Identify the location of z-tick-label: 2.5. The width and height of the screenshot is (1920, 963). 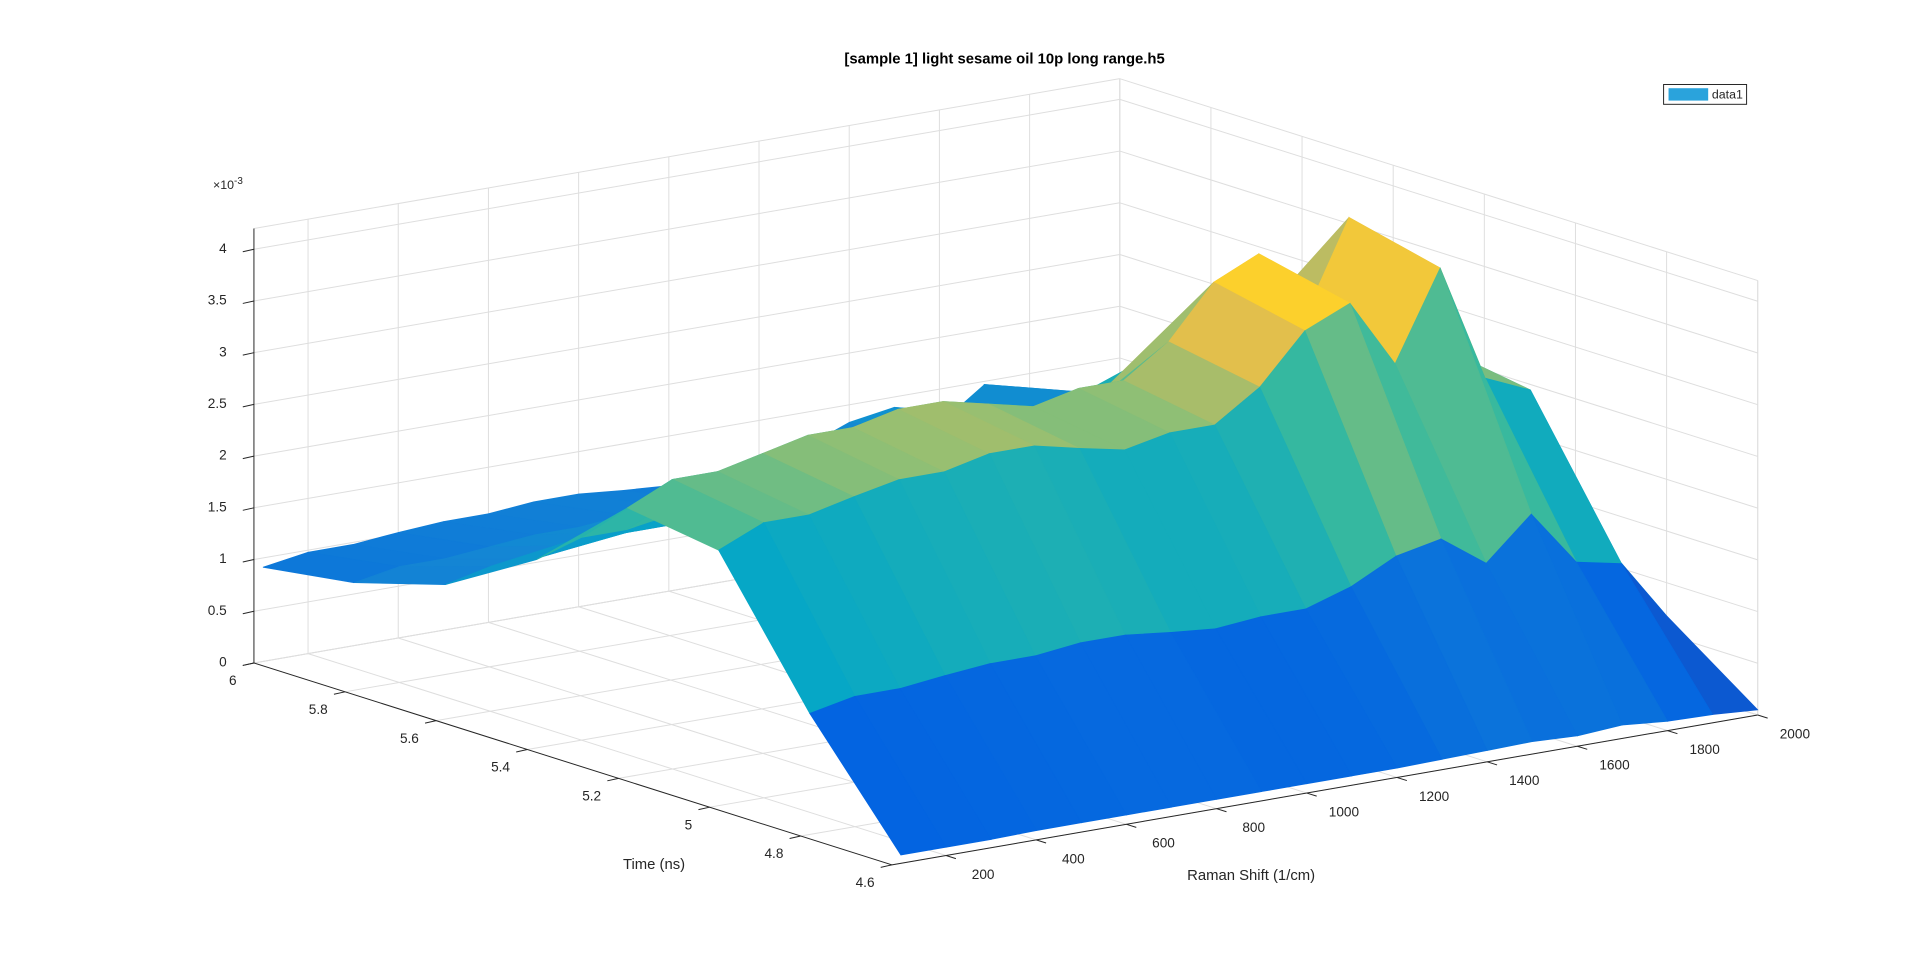
(217, 403).